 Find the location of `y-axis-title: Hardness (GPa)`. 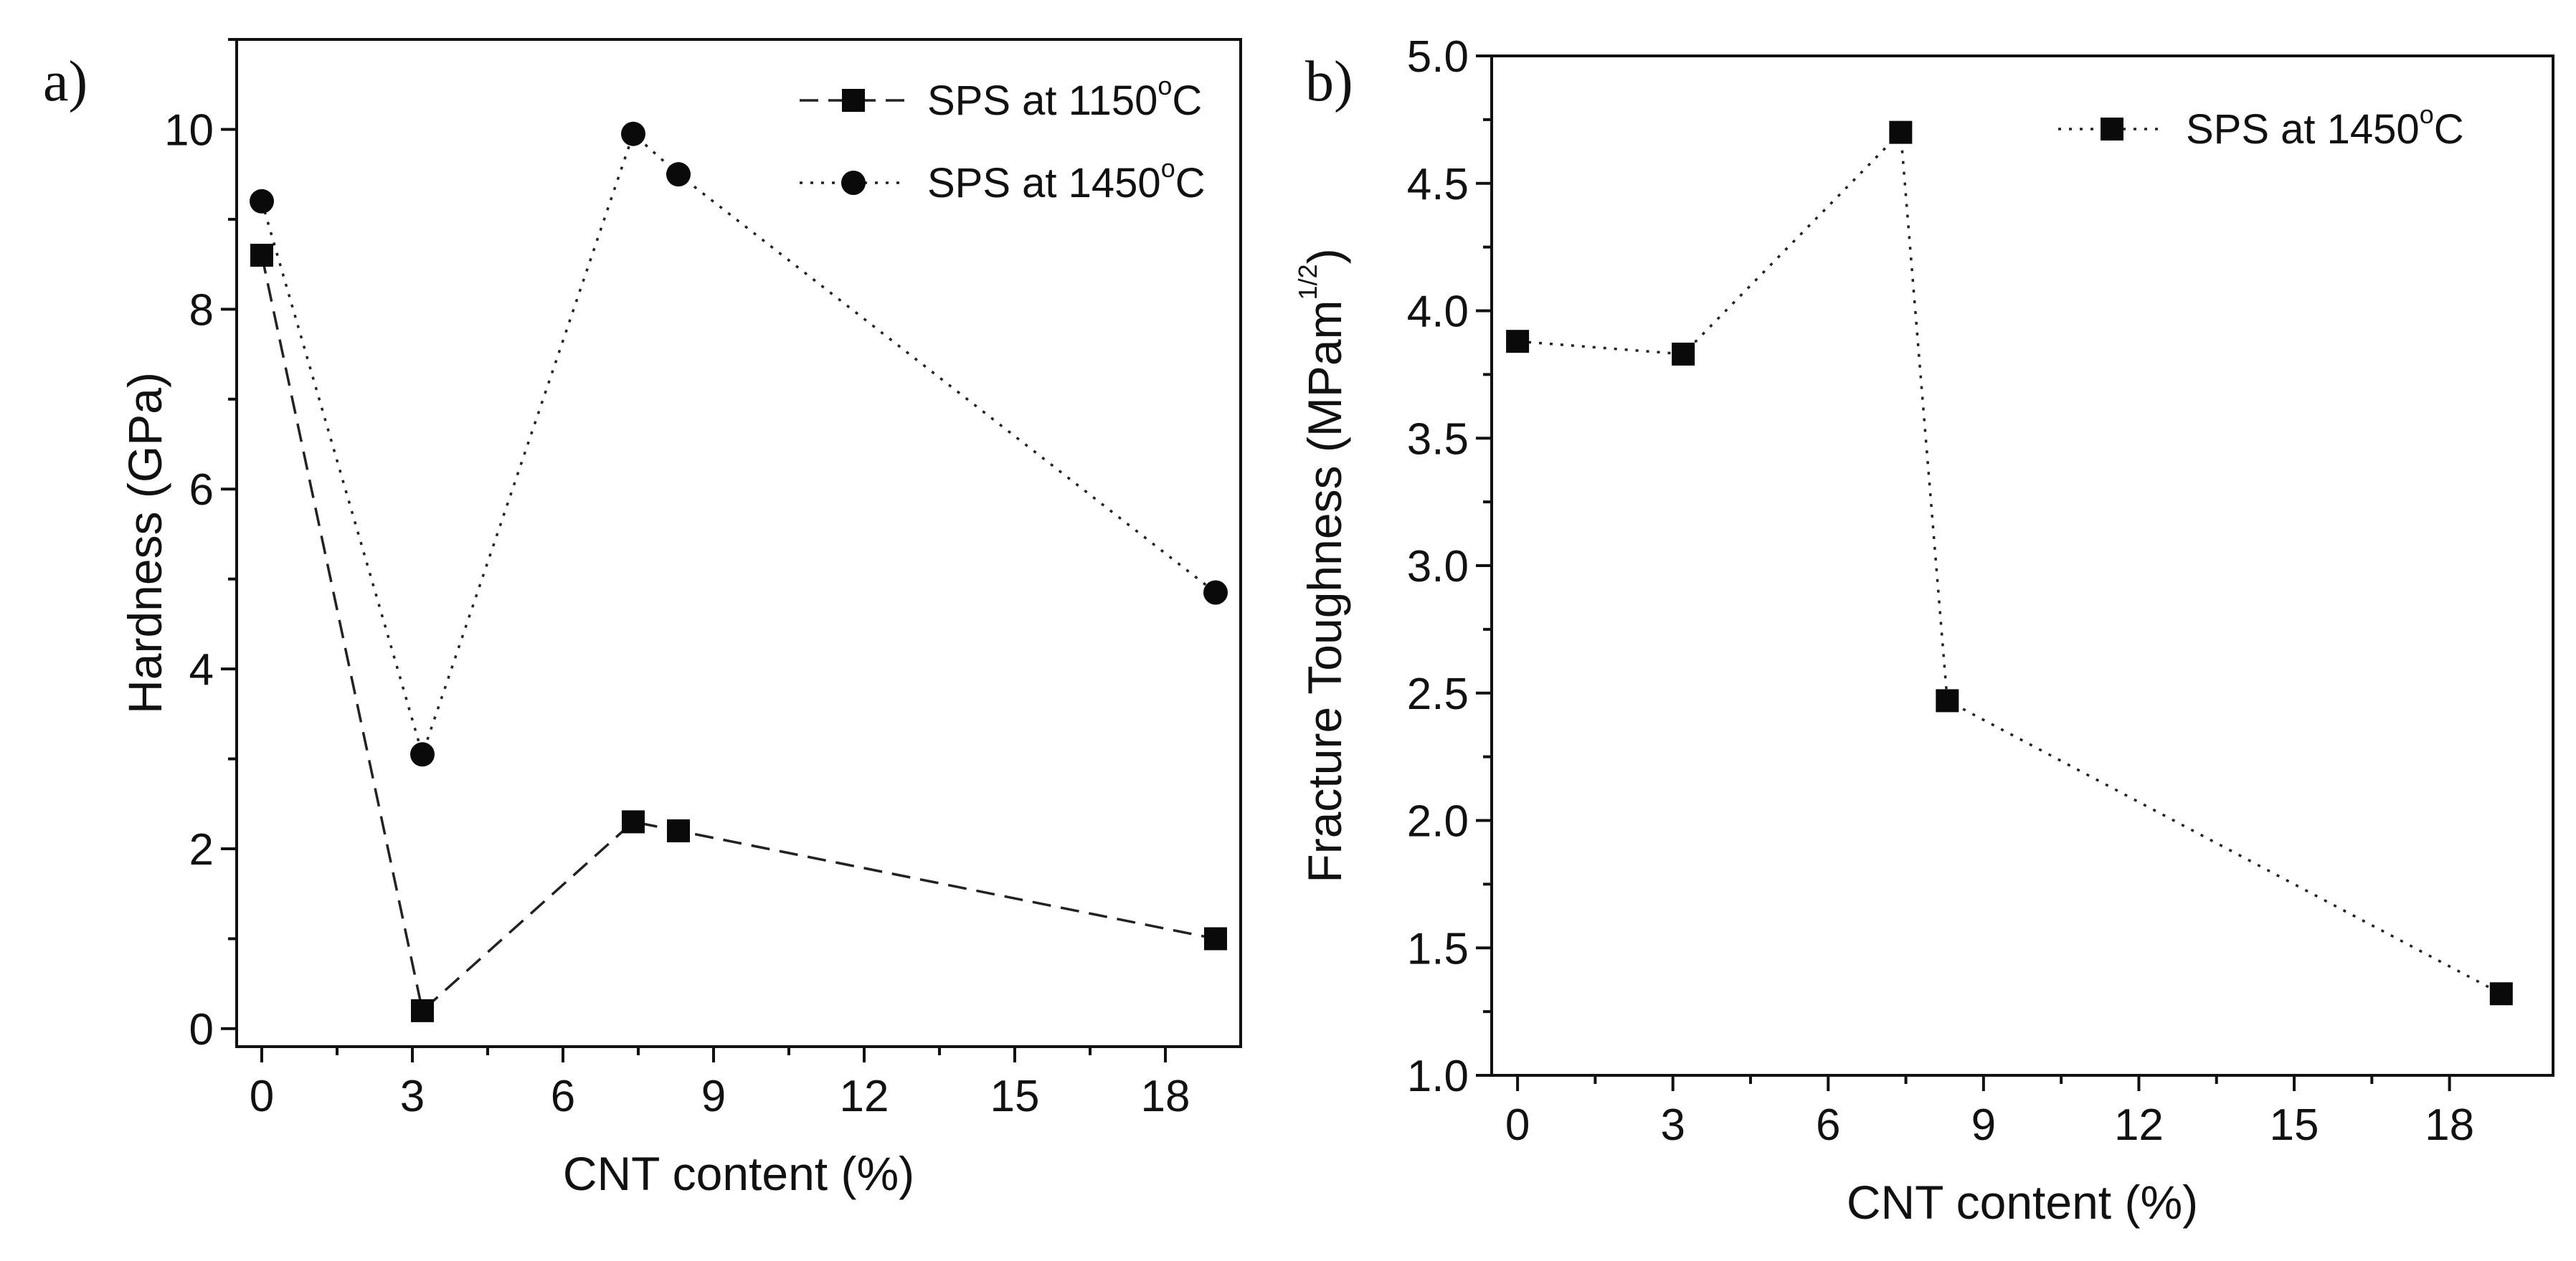

y-axis-title: Hardness (GPa) is located at coordinates (144, 543).